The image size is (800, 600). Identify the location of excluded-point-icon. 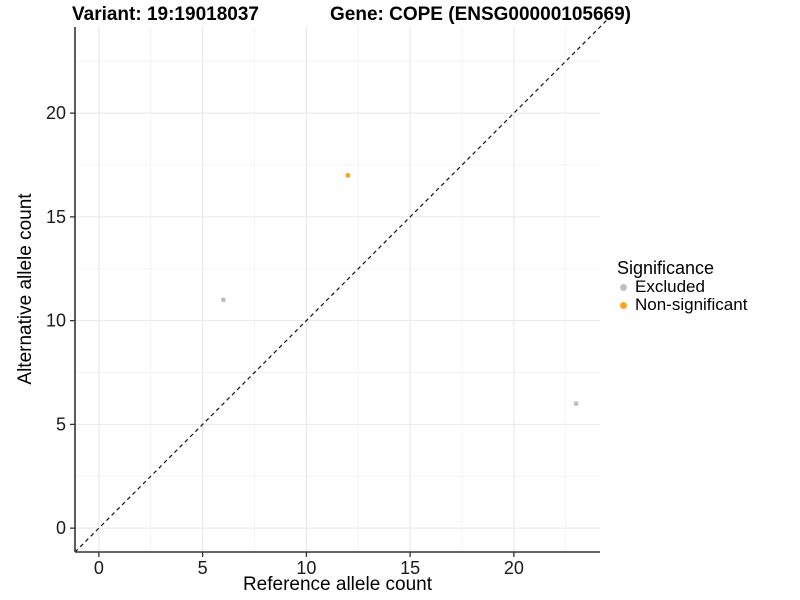
(623, 287).